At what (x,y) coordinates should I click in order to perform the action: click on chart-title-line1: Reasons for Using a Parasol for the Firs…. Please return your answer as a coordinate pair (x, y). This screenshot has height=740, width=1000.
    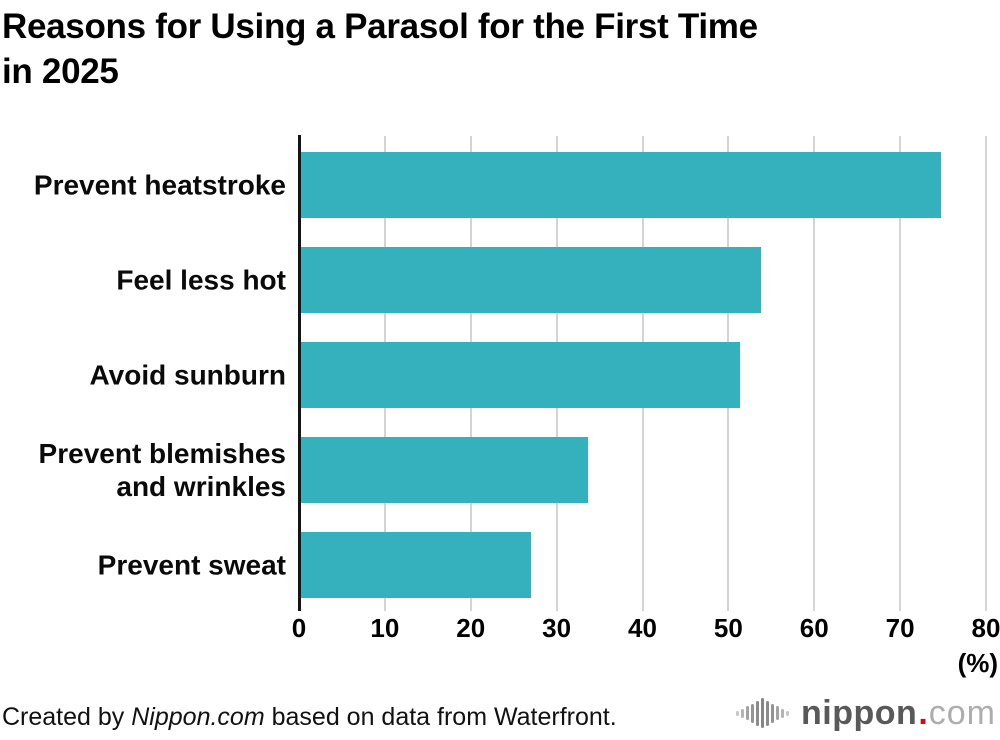
    Looking at the image, I should click on (380, 26).